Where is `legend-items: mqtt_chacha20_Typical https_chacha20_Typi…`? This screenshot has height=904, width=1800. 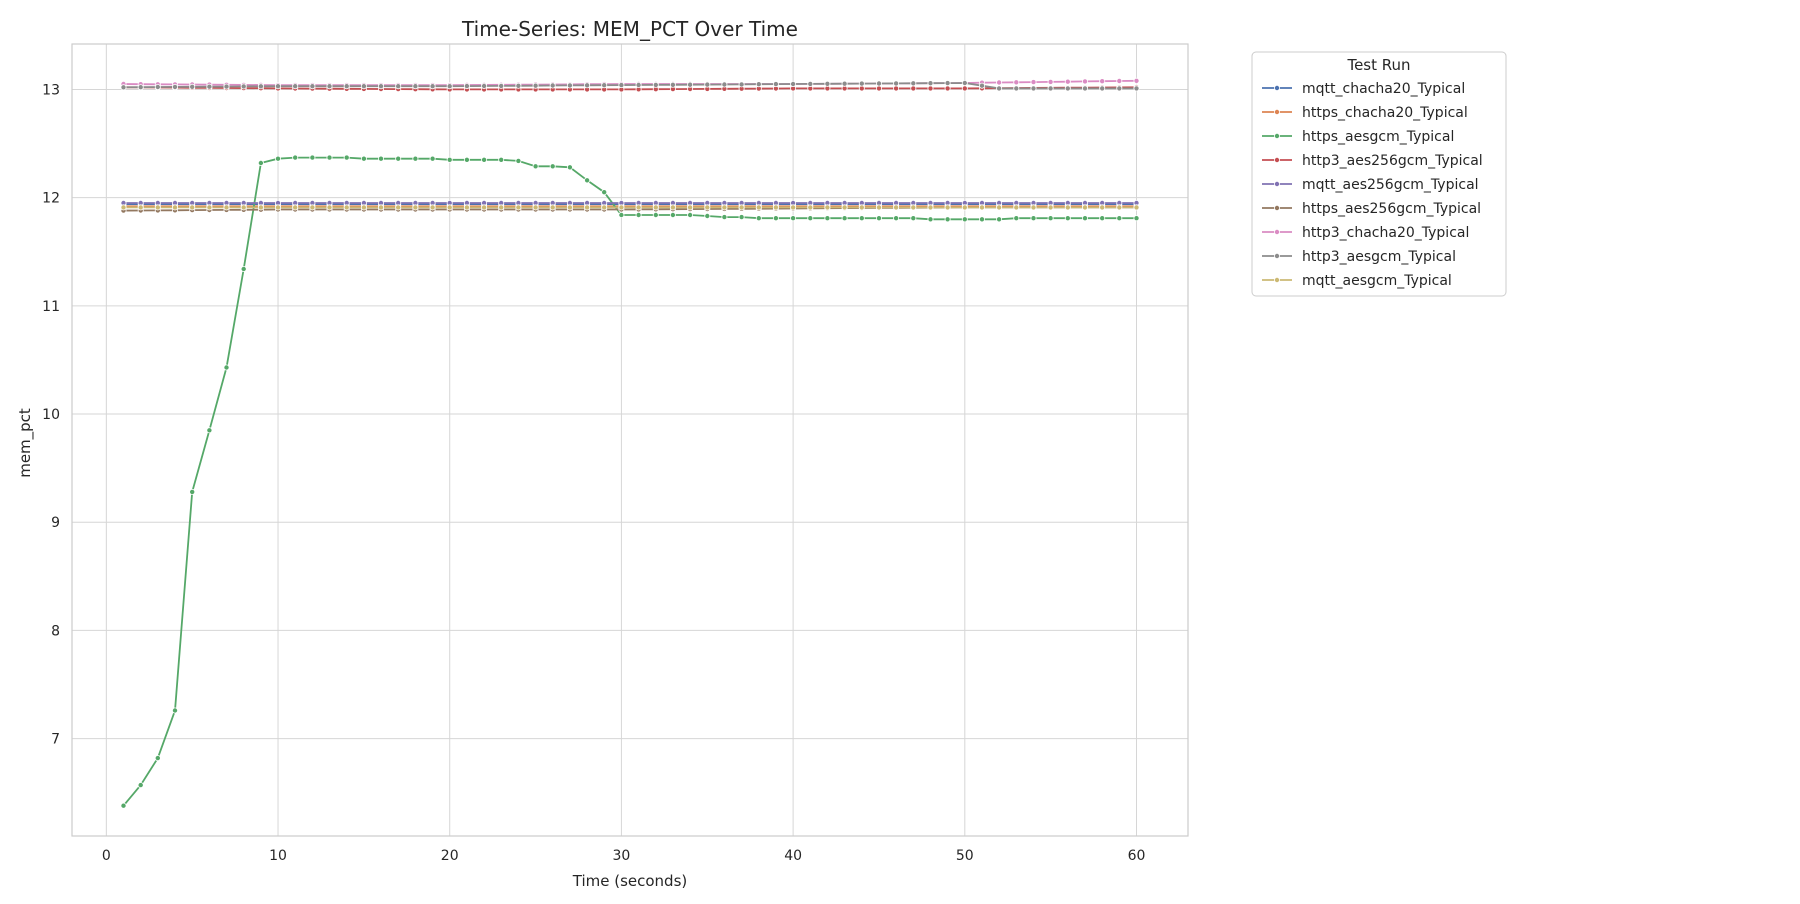 legend-items: mqtt_chacha20_Typical https_chacha20_Typi… is located at coordinates (1372, 185).